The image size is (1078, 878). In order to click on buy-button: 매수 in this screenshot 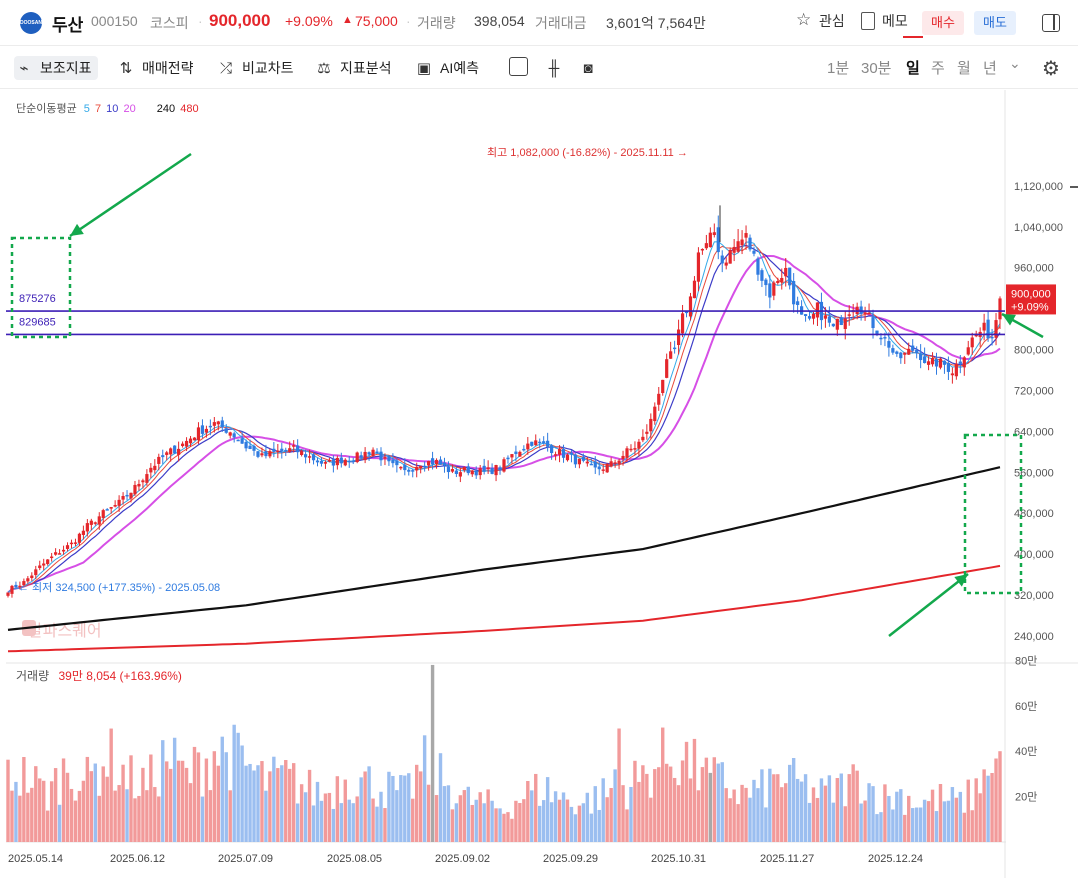, I will do `click(943, 23)`.